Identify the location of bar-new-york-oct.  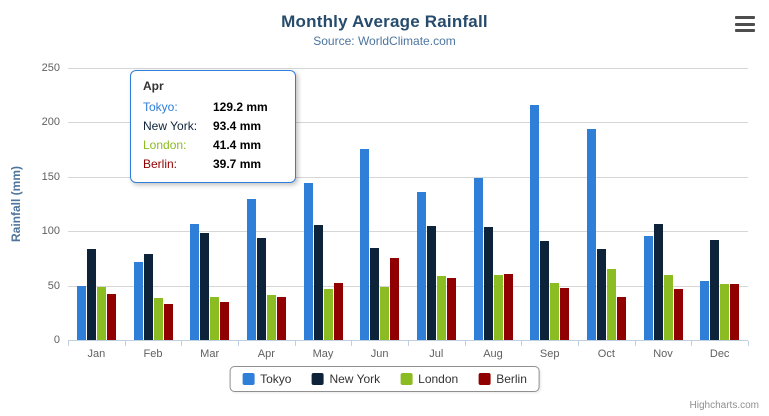
(601, 294).